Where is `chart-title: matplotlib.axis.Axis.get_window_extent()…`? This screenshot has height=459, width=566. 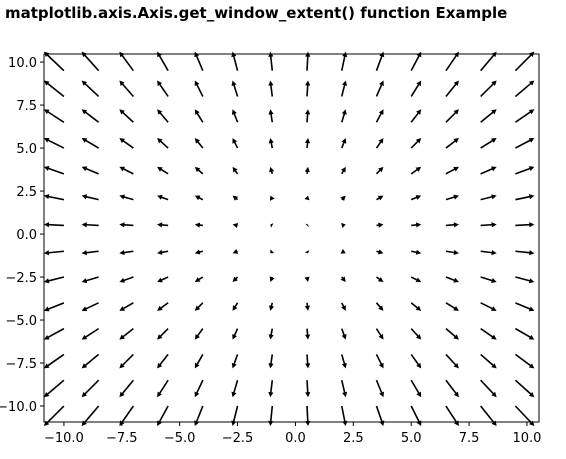 chart-title: matplotlib.axis.Axis.get_window_extent()… is located at coordinates (256, 13).